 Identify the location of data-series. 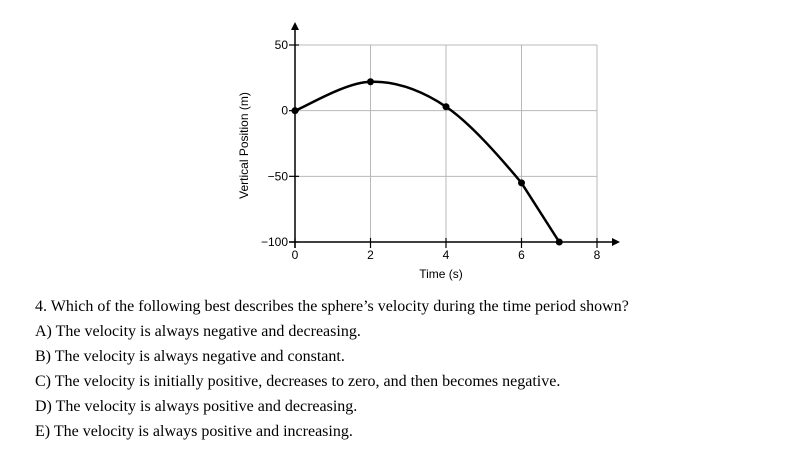
(427, 162).